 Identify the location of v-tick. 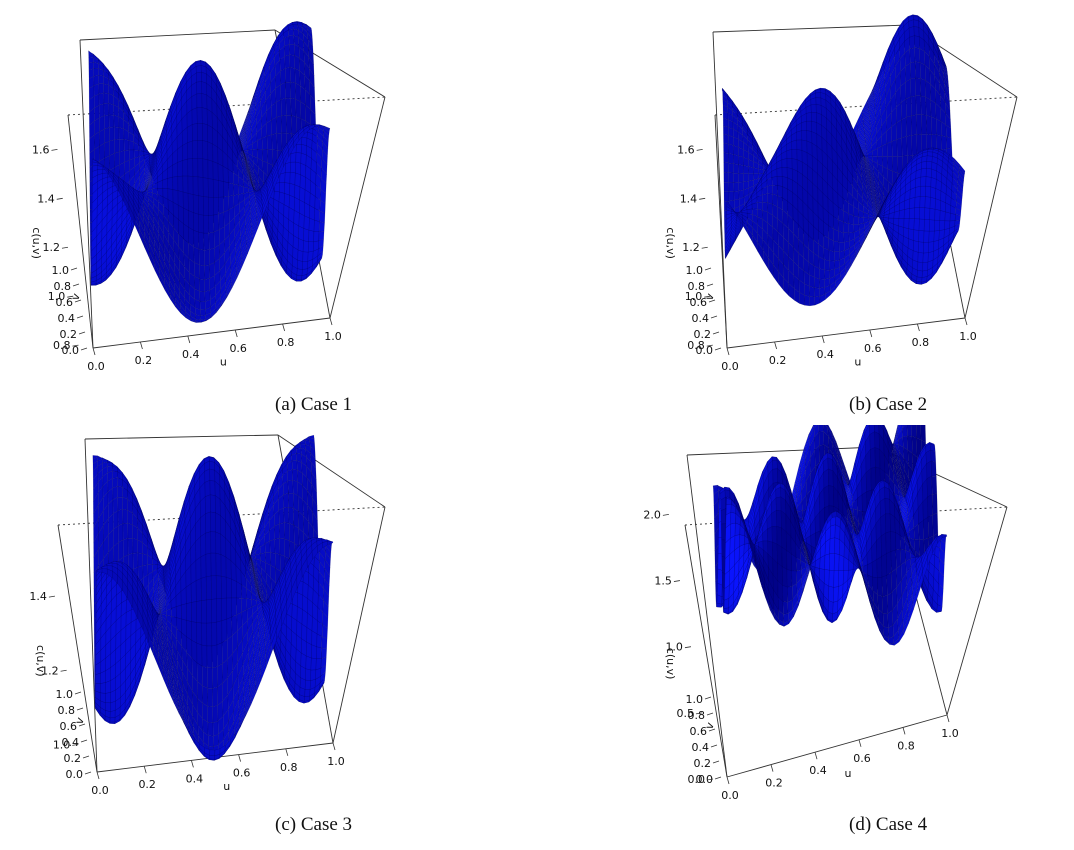
(714, 317).